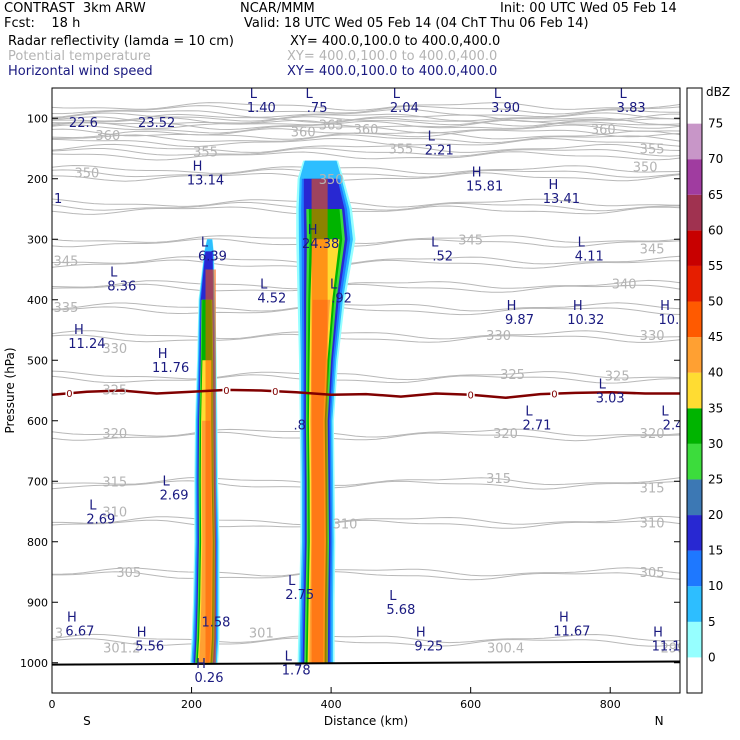  I want to click on wind-speed-label: 11.67, so click(571, 631).